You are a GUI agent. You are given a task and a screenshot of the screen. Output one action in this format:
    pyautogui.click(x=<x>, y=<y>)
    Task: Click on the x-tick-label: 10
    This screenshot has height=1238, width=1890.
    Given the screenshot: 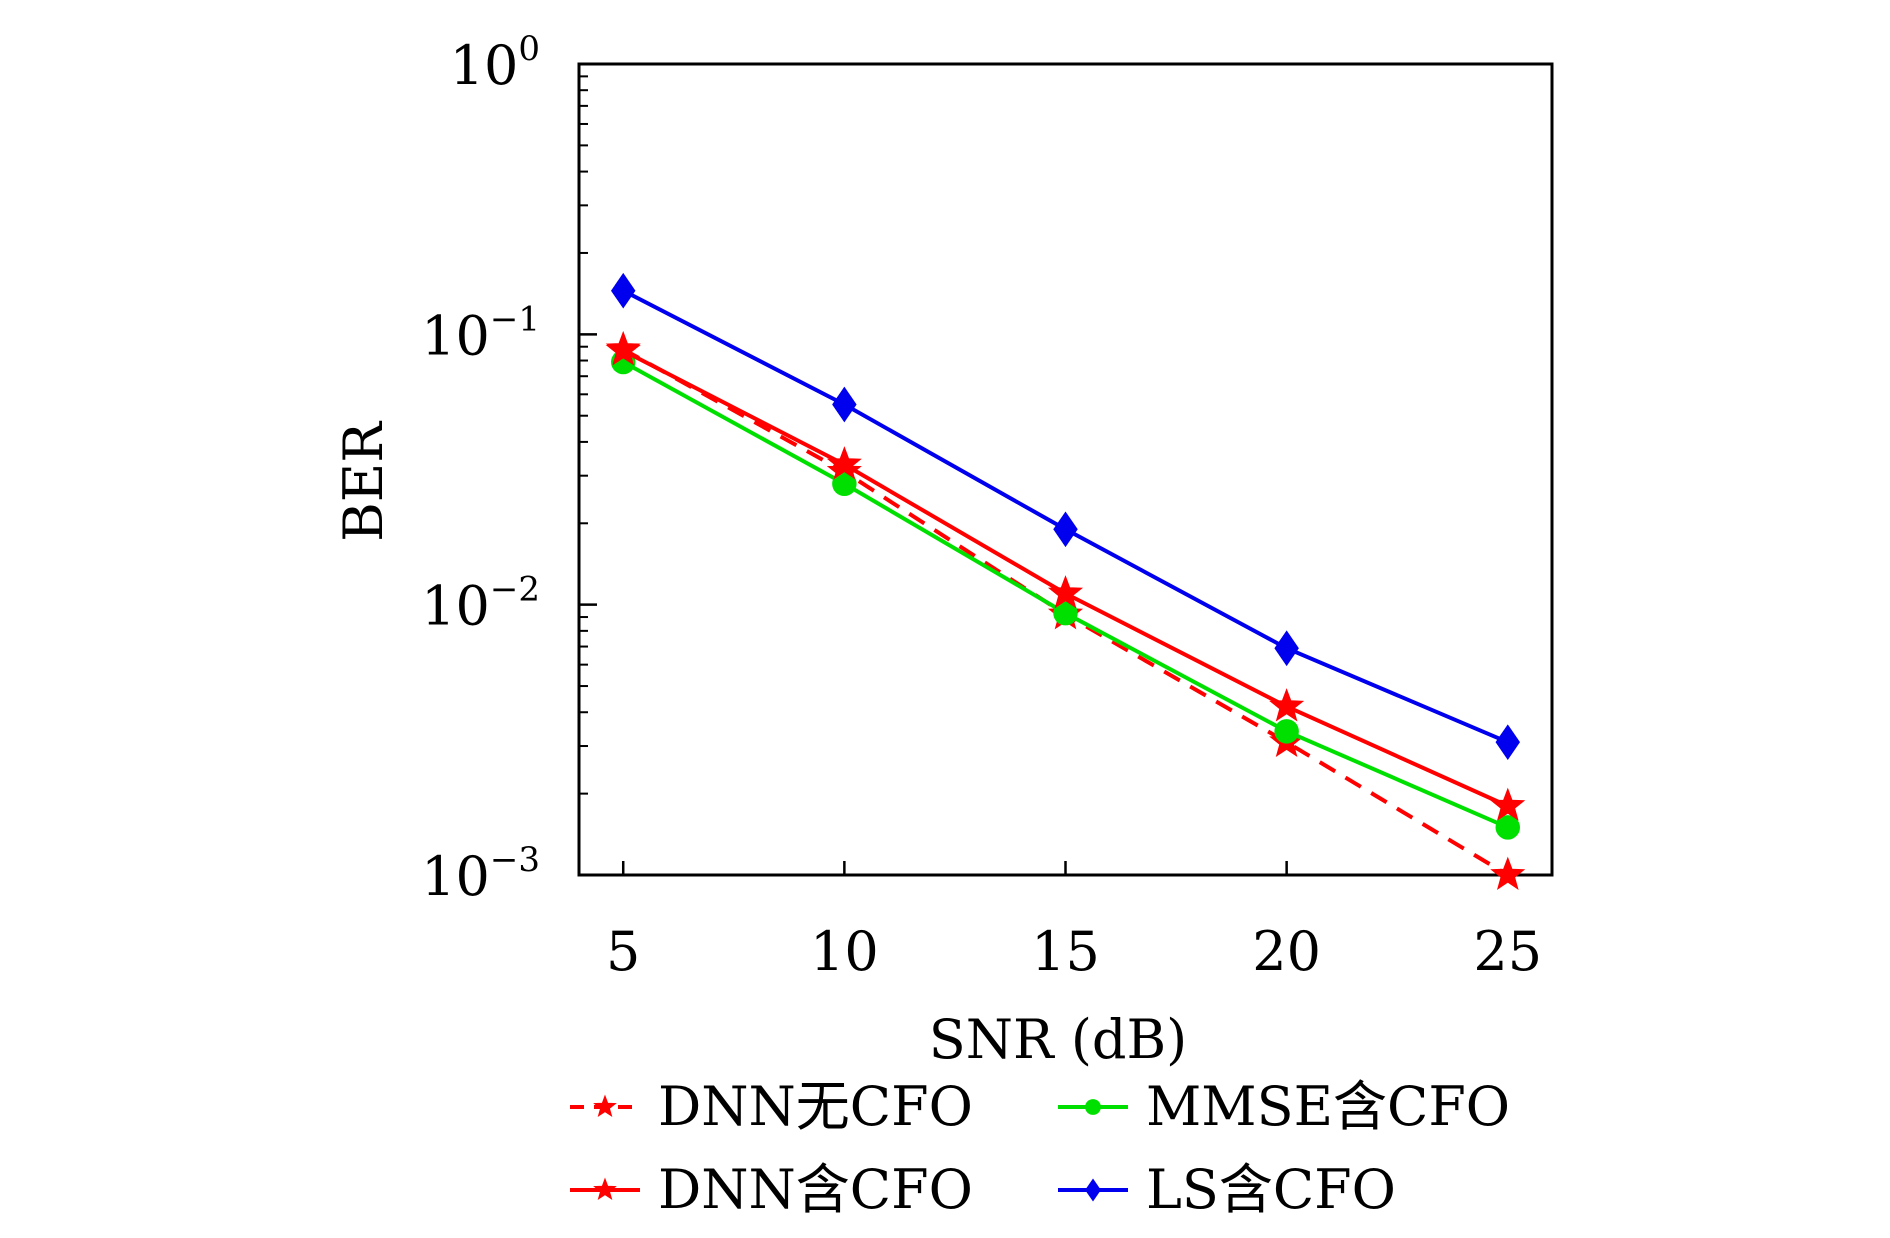 What is the action you would take?
    pyautogui.click(x=844, y=951)
    